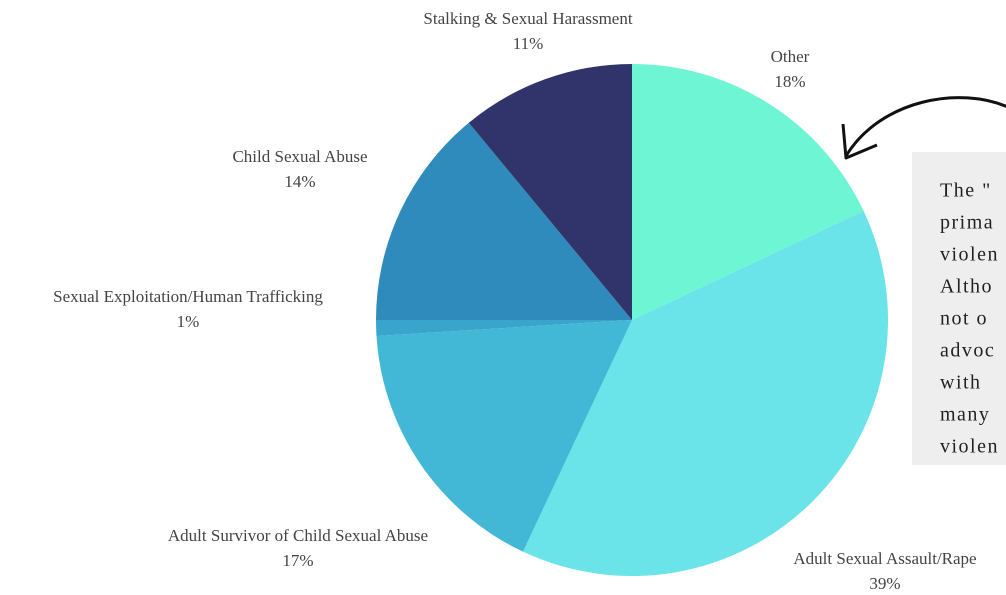  I want to click on value-label: 18%, so click(789, 81).